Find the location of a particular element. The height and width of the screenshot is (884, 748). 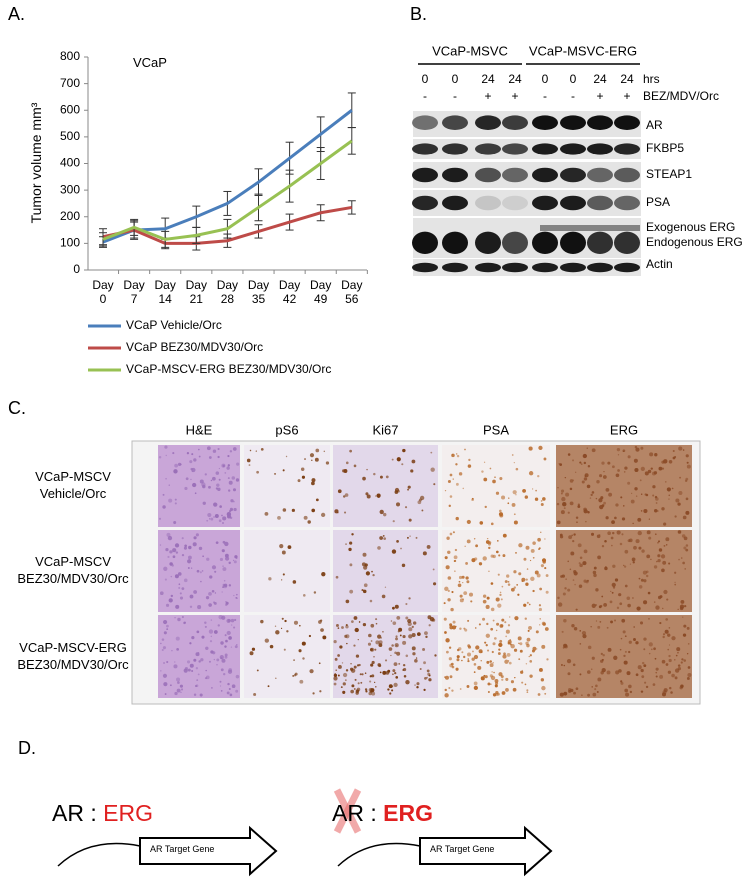

blot-row-label: Exogenous ERG is located at coordinates (690, 227).